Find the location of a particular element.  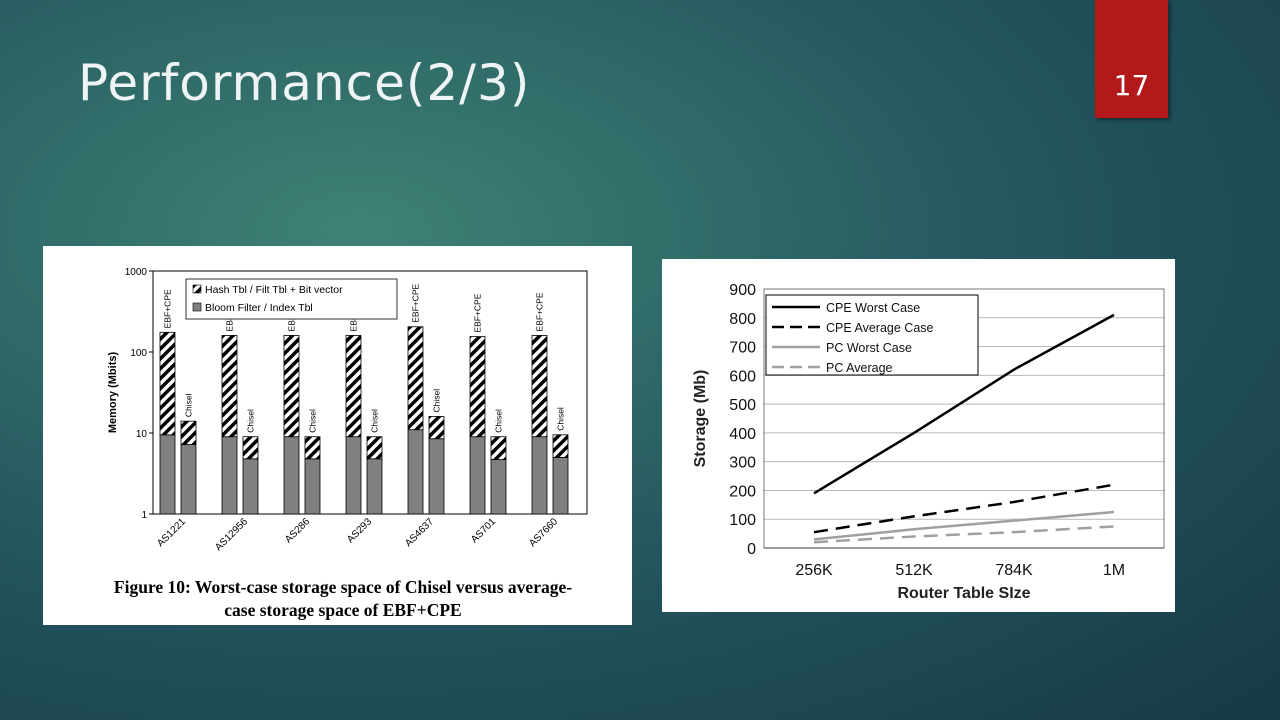

legend-label: PC Worst Case is located at coordinates (869, 348).